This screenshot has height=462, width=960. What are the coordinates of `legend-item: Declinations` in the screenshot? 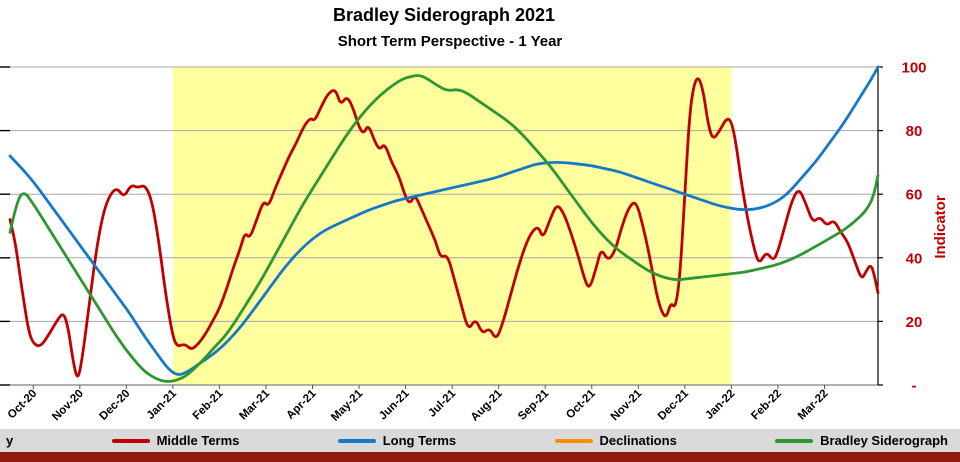 It's located at (615, 440).